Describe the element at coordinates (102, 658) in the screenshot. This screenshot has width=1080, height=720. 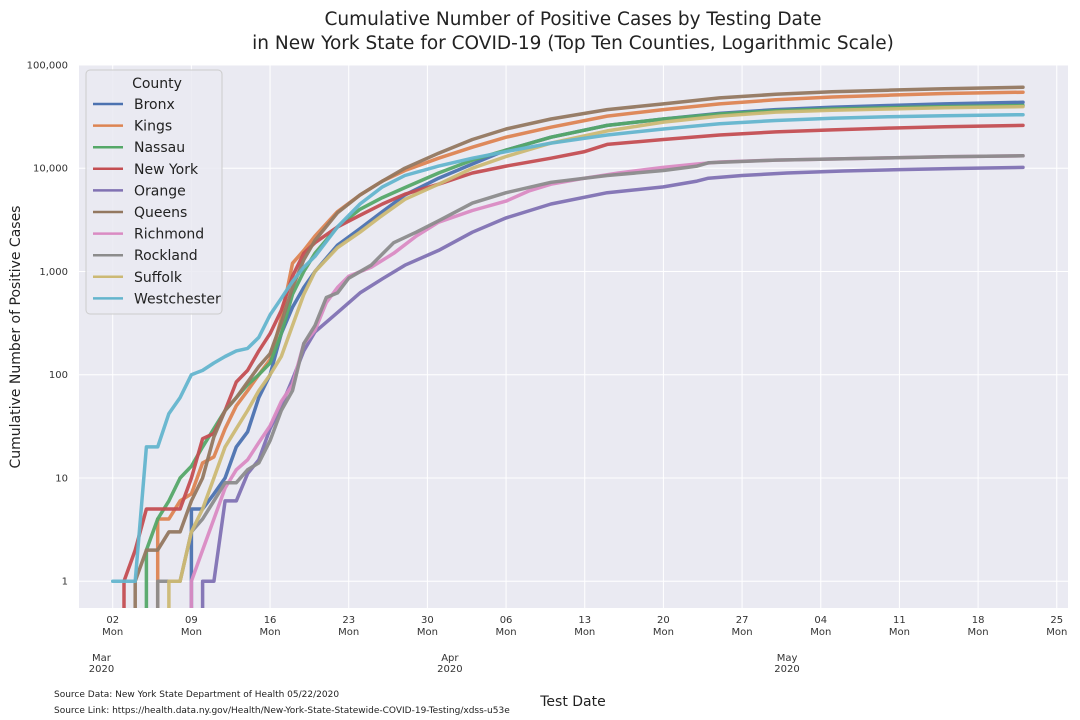
I see `x-month-label: Mar` at that location.